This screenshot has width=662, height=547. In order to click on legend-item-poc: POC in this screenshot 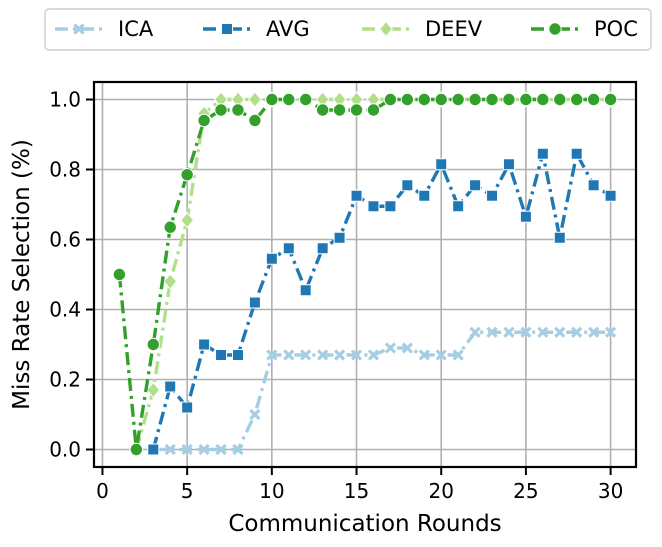, I will do `click(584, 29)`.